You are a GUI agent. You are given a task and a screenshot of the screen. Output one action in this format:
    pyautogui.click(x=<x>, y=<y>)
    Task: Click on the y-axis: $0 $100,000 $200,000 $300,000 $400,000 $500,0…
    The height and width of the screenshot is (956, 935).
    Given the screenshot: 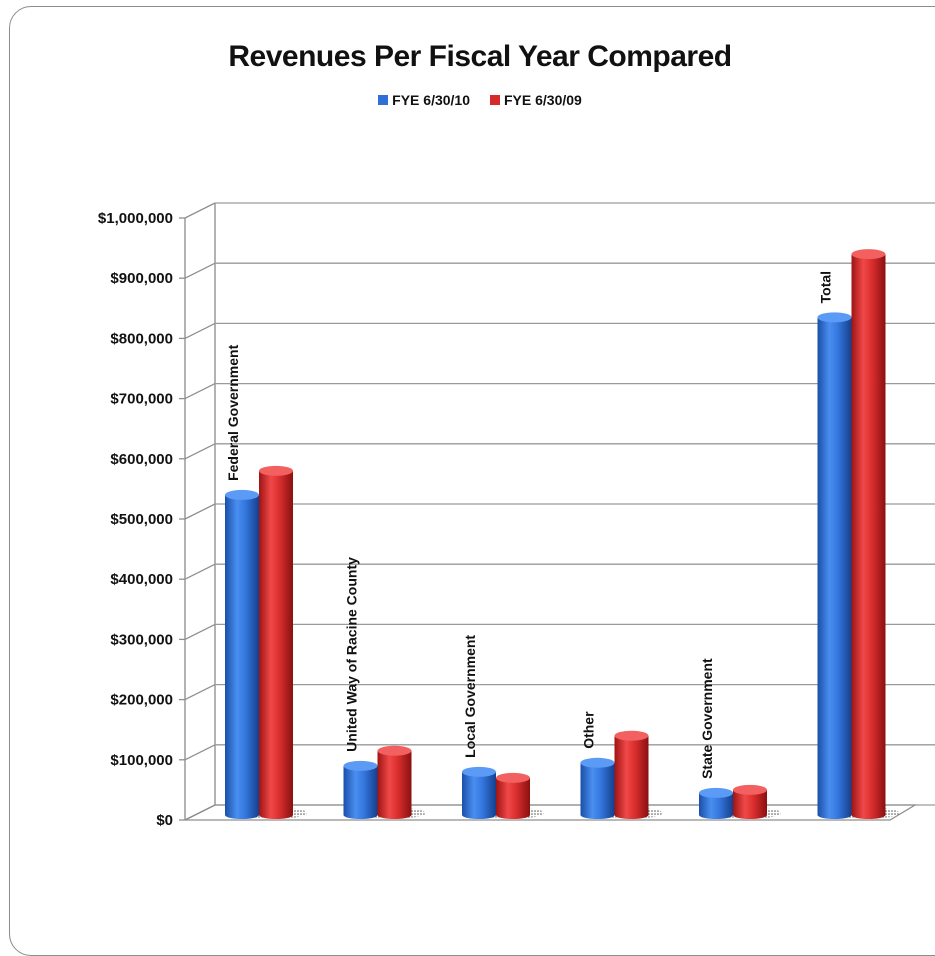 What is the action you would take?
    pyautogui.click(x=141, y=519)
    